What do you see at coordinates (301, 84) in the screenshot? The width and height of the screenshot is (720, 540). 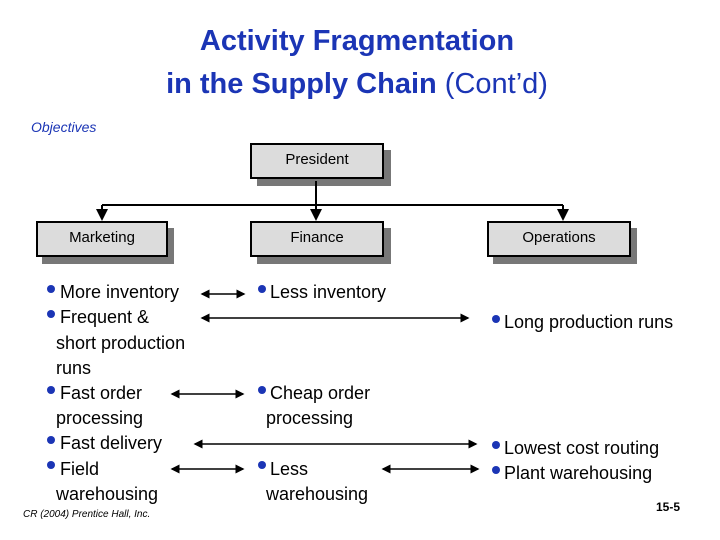 I see `title-bold: in the Supply Chain` at bounding box center [301, 84].